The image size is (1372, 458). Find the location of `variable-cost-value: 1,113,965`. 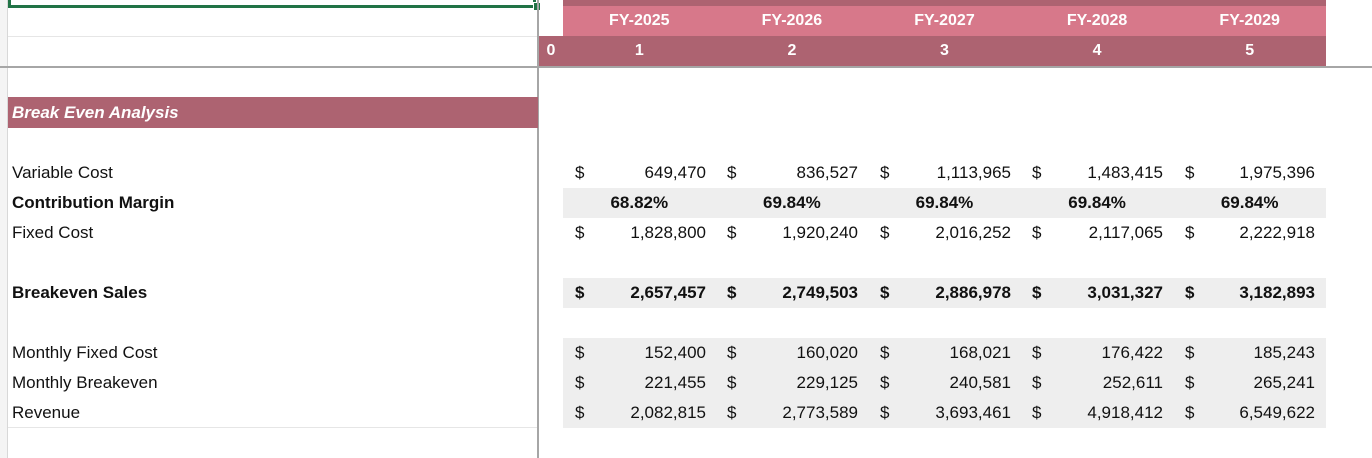

variable-cost-value: 1,113,965 is located at coordinates (973, 172).